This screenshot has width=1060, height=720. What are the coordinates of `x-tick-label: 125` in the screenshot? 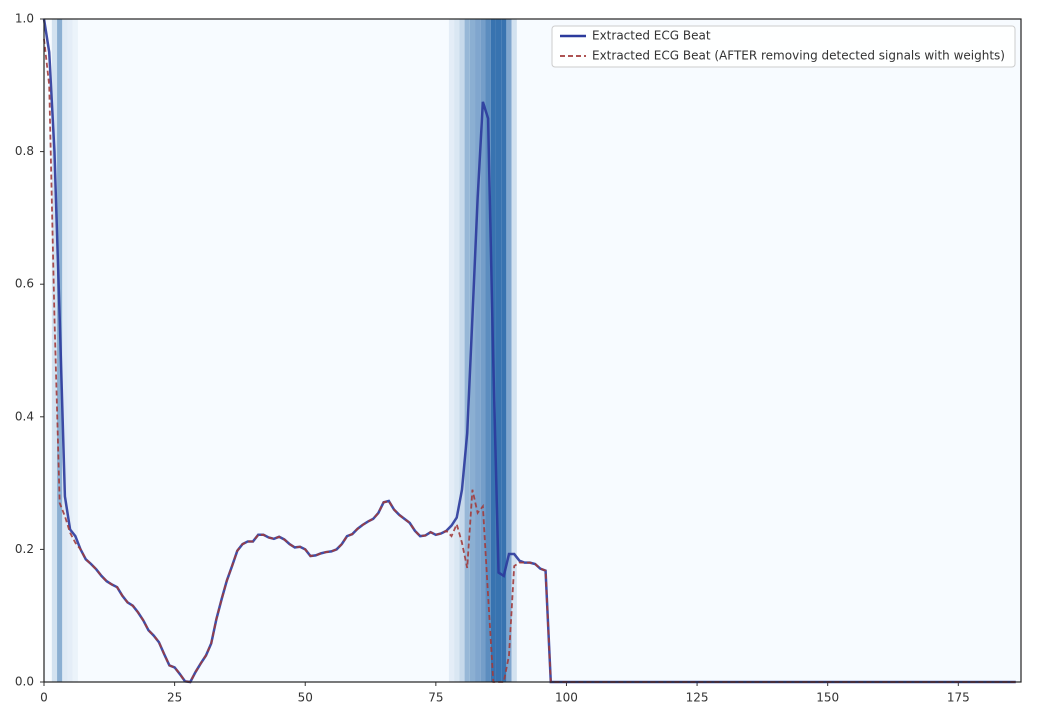 It's located at (697, 698).